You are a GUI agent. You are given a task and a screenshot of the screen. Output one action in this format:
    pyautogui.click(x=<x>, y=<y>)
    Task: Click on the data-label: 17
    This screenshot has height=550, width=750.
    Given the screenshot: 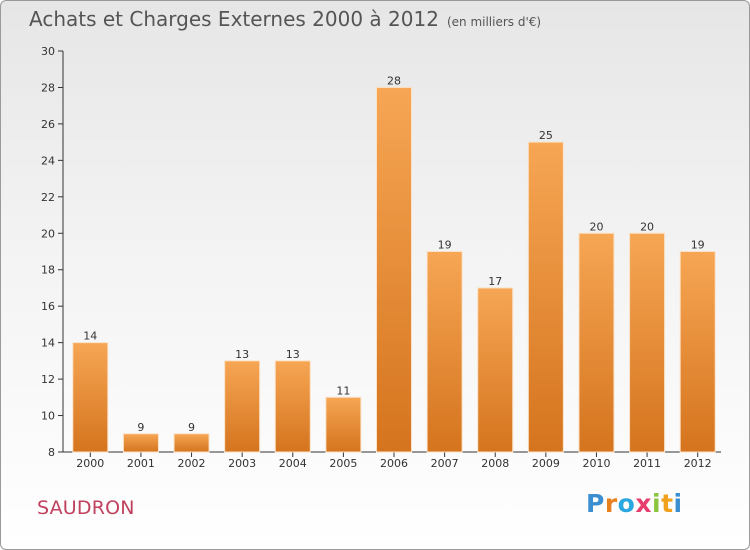 What is the action you would take?
    pyautogui.click(x=495, y=281)
    